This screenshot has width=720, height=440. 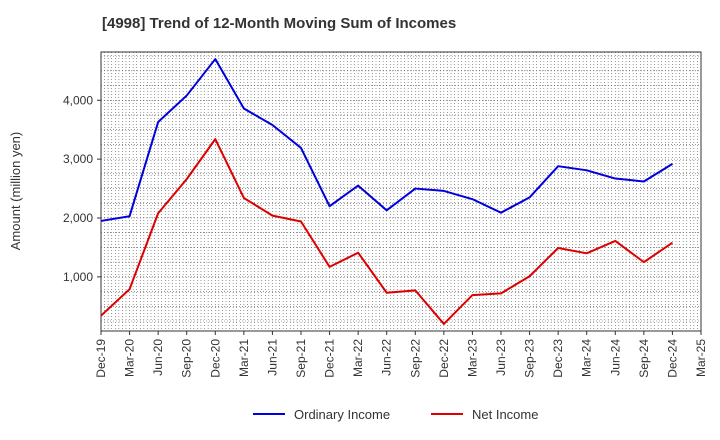 What do you see at coordinates (15, 191) in the screenshot?
I see `y-axis-label: Amount (million yen)` at bounding box center [15, 191].